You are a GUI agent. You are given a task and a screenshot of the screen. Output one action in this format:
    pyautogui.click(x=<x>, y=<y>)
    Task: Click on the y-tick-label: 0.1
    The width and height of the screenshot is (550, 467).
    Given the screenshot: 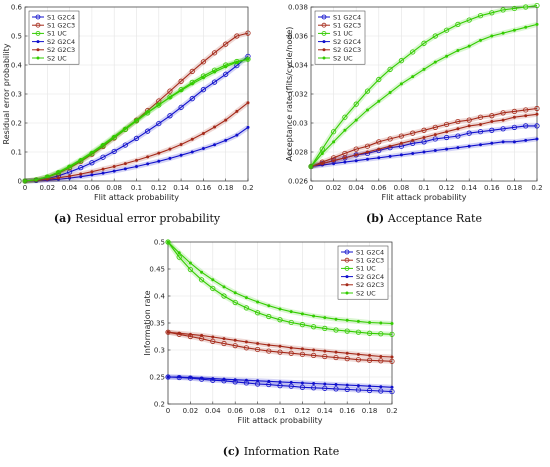 What is the action you would take?
    pyautogui.click(x=16, y=153)
    